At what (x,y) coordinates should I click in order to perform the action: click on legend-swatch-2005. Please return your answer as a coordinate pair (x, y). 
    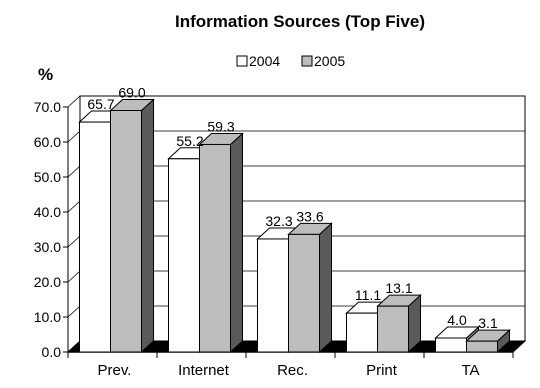
    Looking at the image, I should click on (307, 61).